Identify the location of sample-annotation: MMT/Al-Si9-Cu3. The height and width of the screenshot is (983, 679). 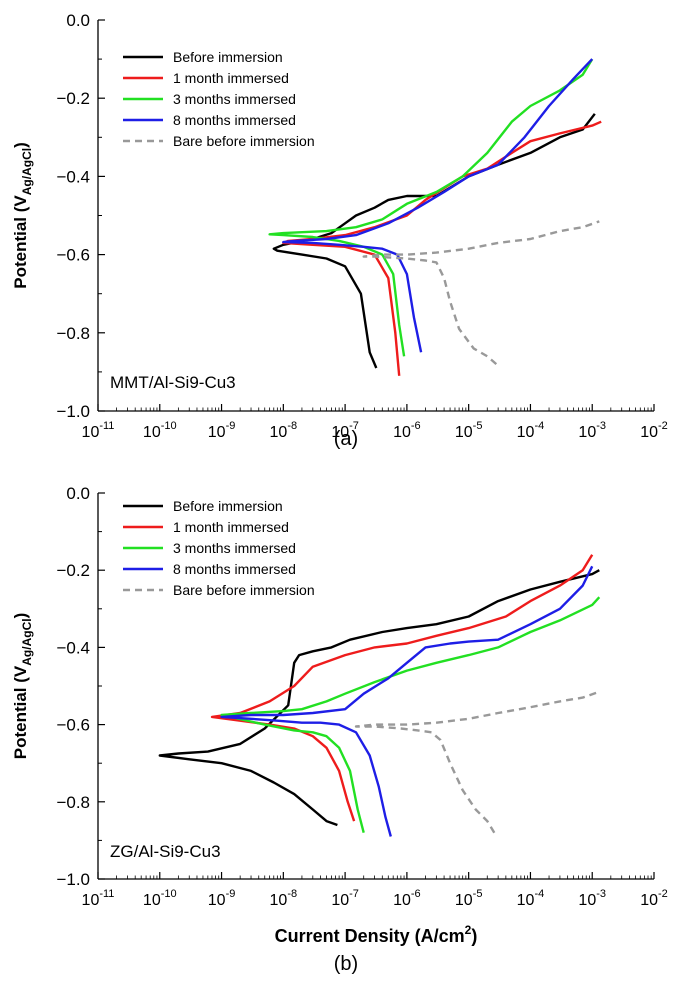
(173, 382).